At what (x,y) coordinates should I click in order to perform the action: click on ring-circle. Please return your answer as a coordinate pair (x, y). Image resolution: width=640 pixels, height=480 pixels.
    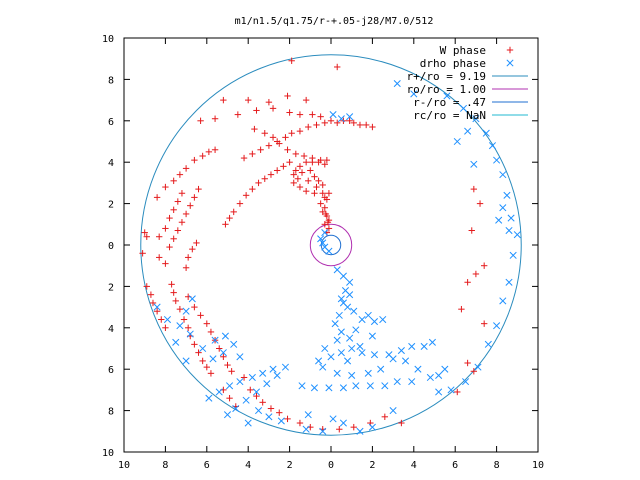
    Looking at the image, I should click on (331, 245).